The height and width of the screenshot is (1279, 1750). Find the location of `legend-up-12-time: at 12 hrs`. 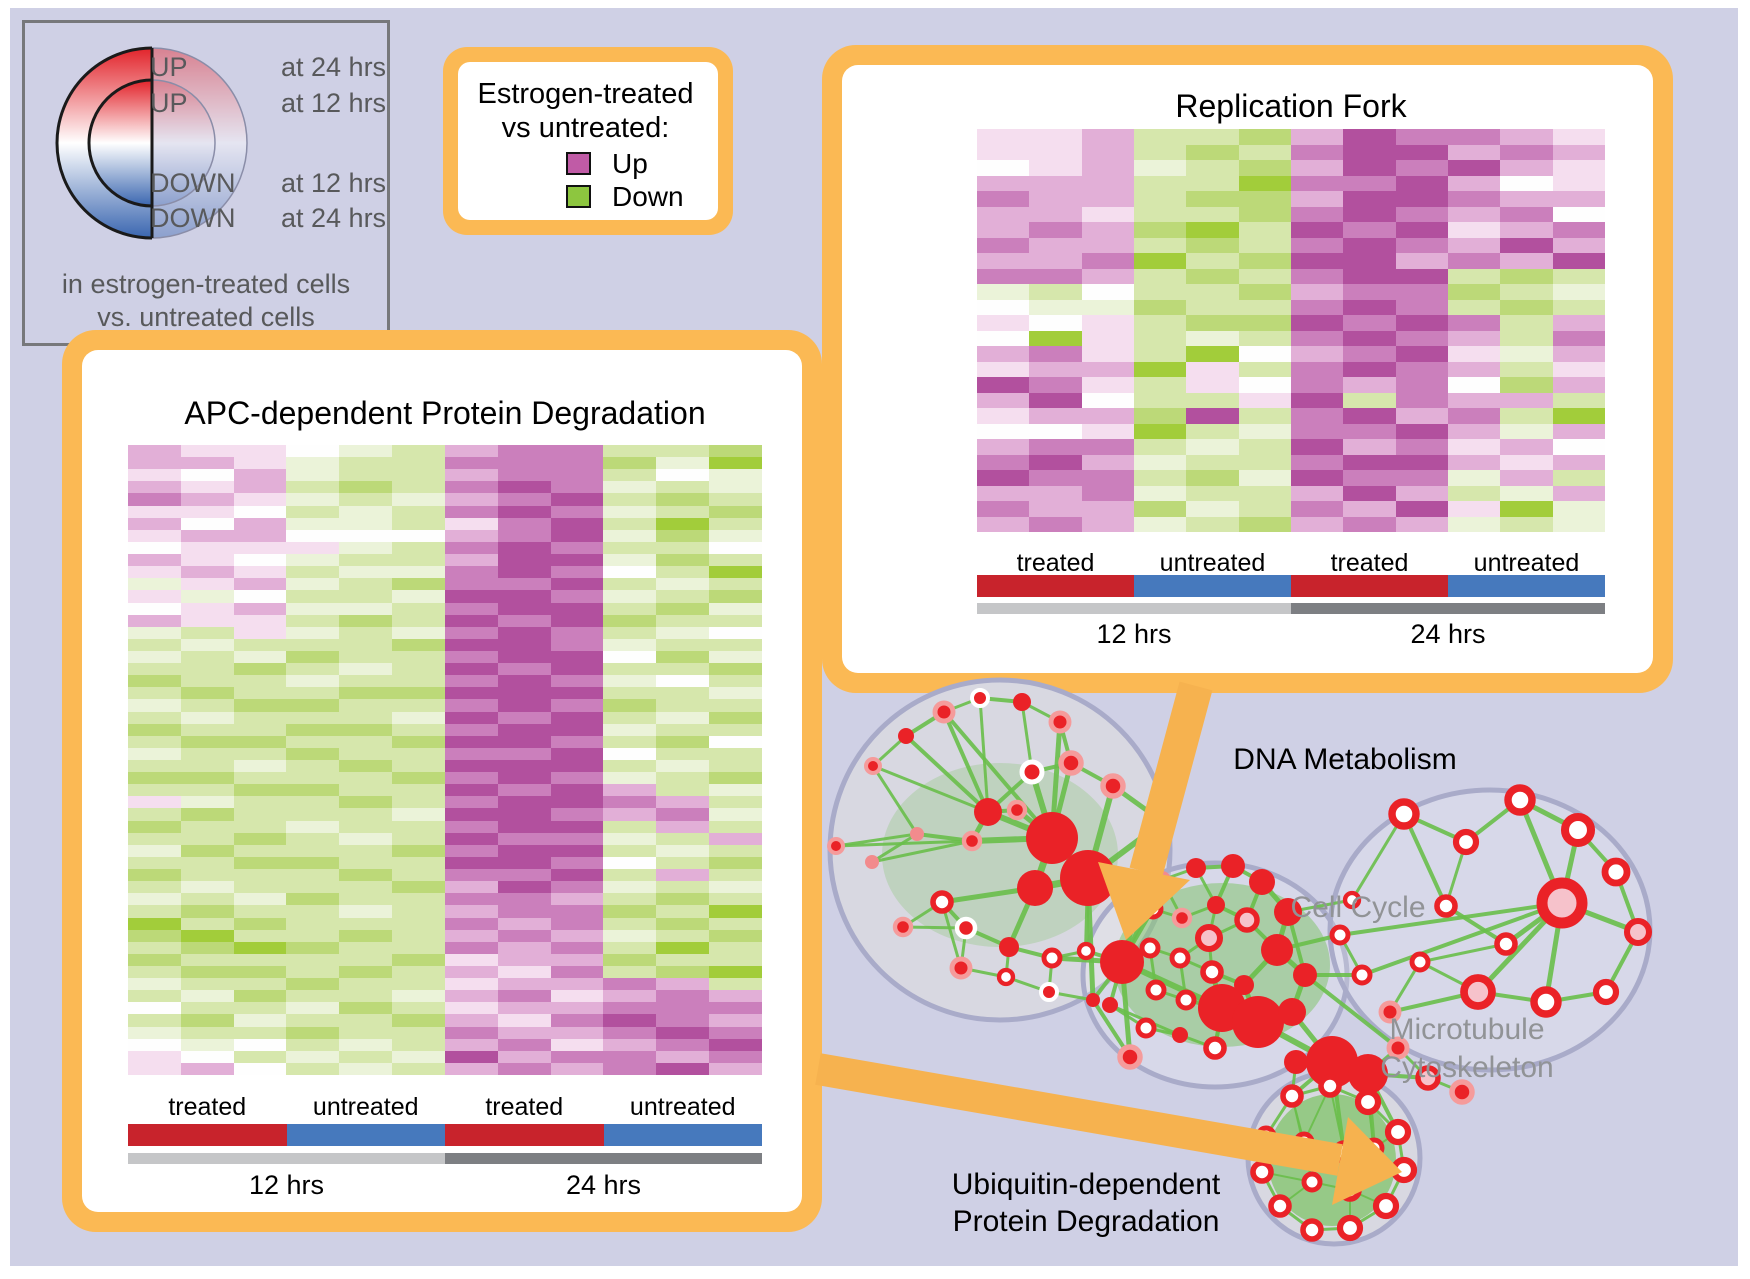

legend-up-12-time: at 12 hrs is located at coordinates (334, 103).